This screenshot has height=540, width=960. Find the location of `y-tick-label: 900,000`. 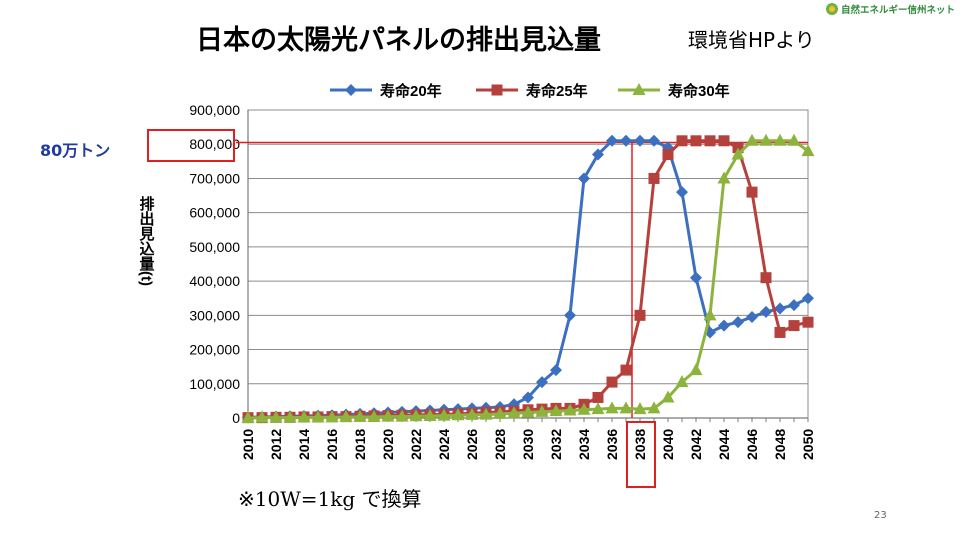

y-tick-label: 900,000 is located at coordinates (214, 110).